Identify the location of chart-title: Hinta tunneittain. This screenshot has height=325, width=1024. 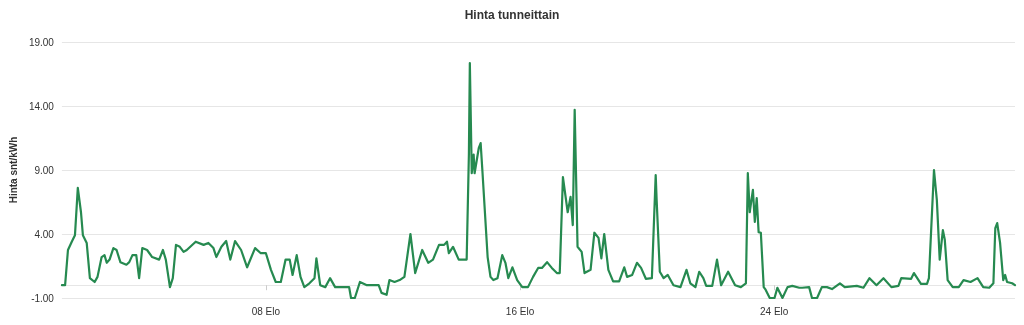
(512, 15).